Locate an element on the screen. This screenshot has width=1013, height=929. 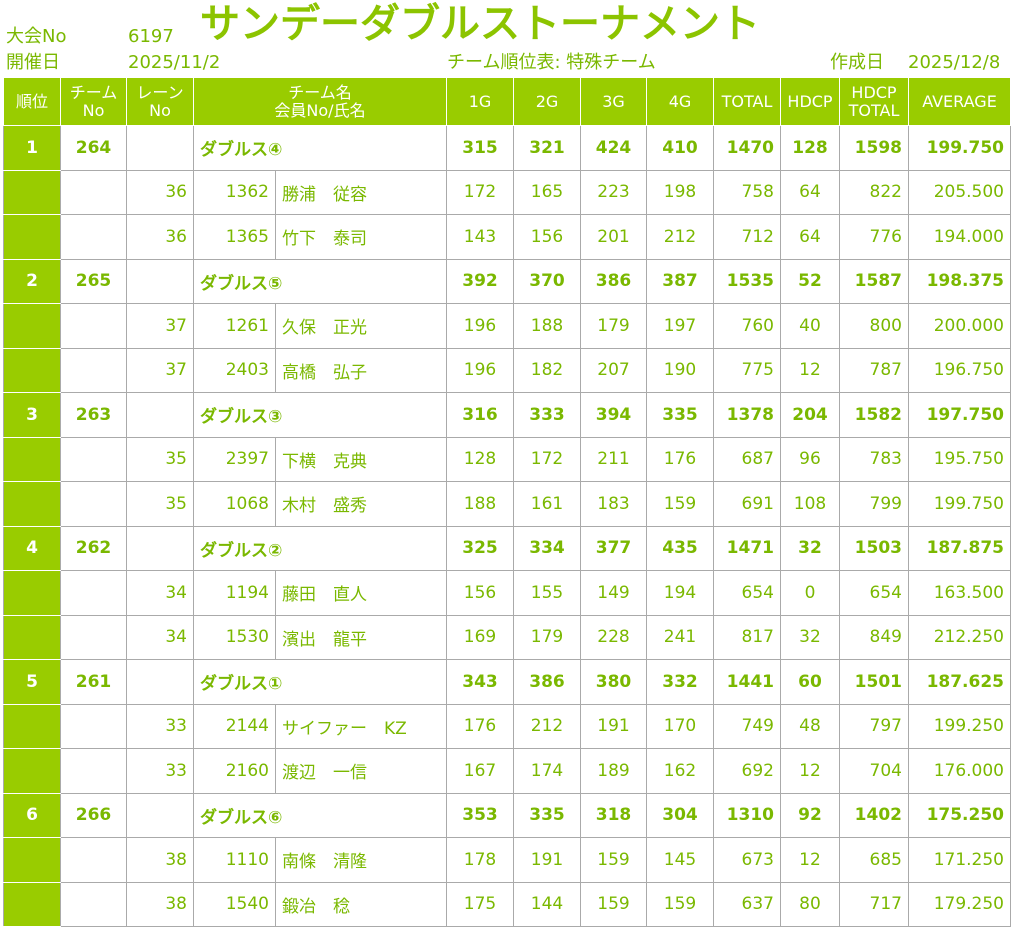
score-cell: 196 is located at coordinates (480, 370).